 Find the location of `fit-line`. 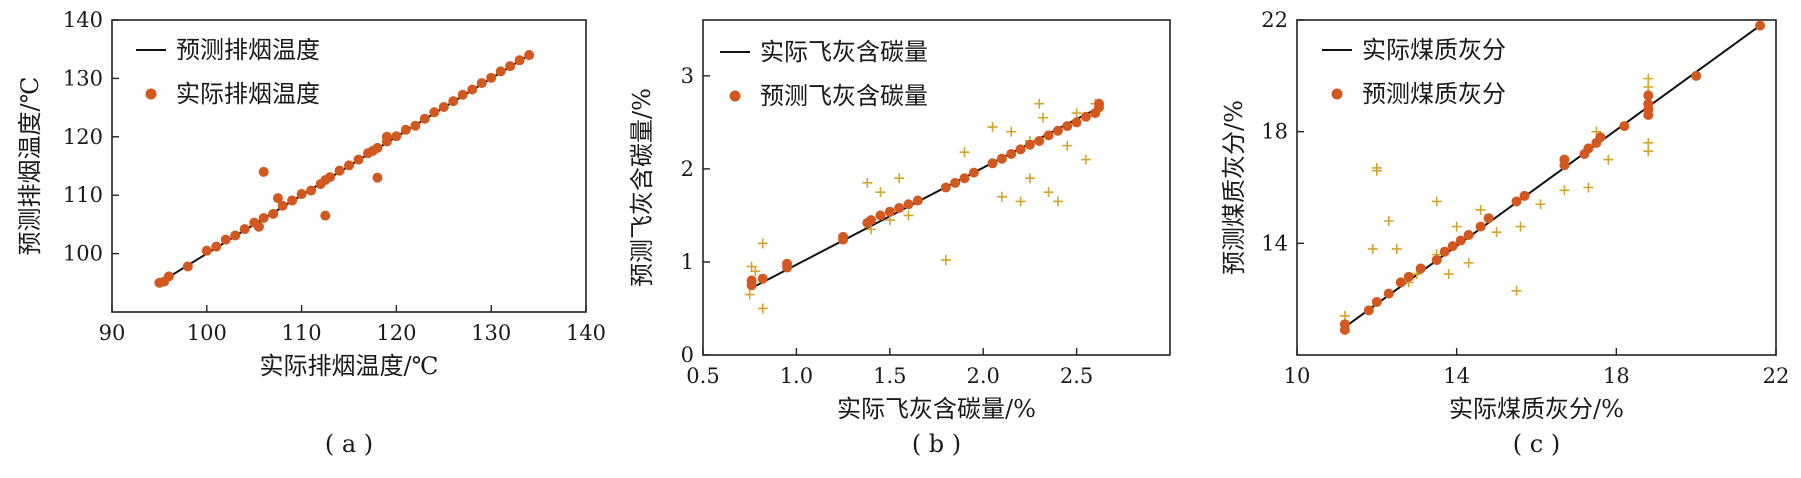

fit-line is located at coordinates (1552, 176).